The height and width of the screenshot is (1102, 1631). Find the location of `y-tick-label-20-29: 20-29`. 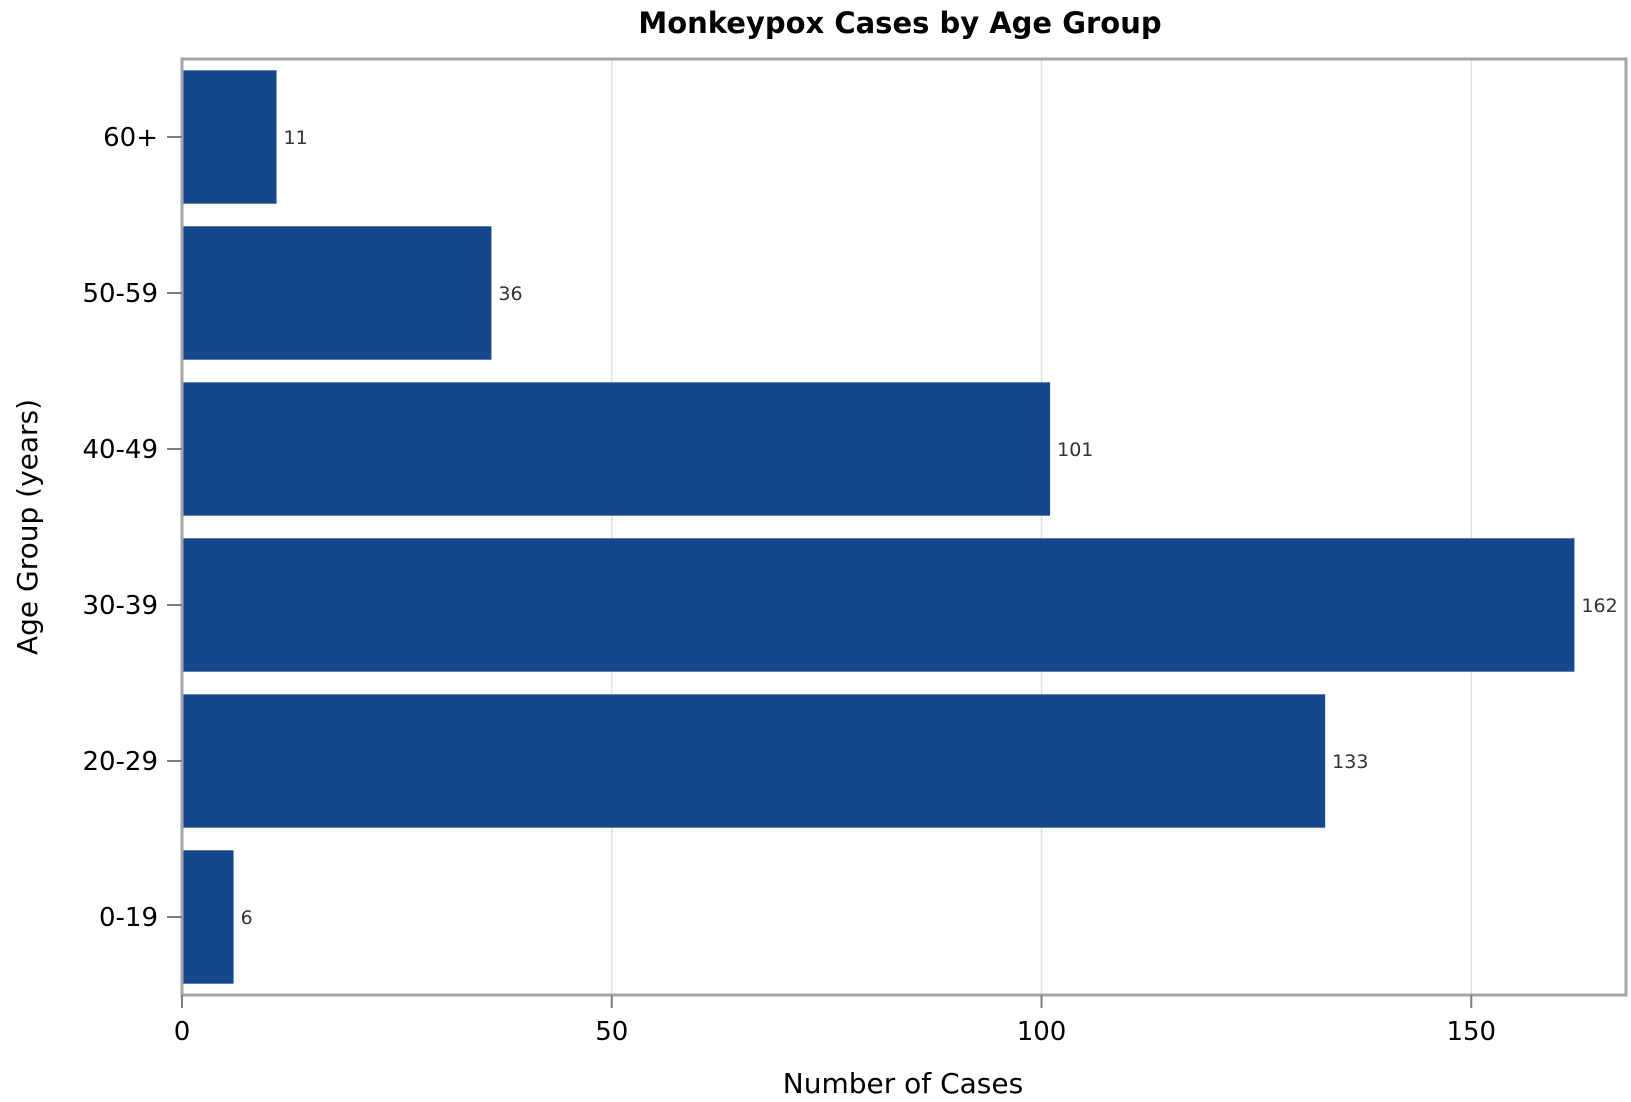

y-tick-label-20-29: 20-29 is located at coordinates (120, 762).